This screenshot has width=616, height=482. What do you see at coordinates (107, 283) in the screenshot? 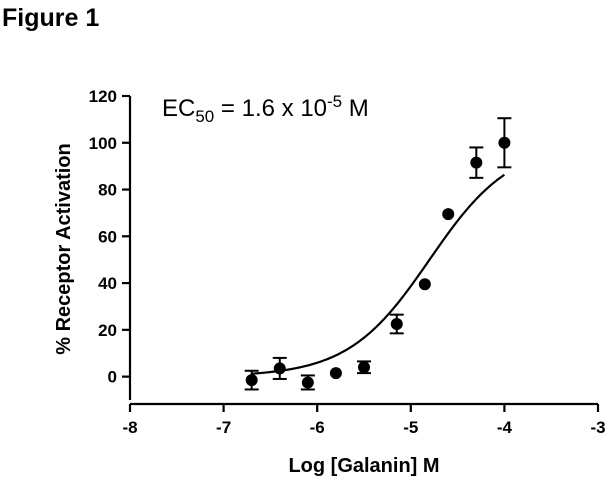
I see `y-tick-label: 40` at bounding box center [107, 283].